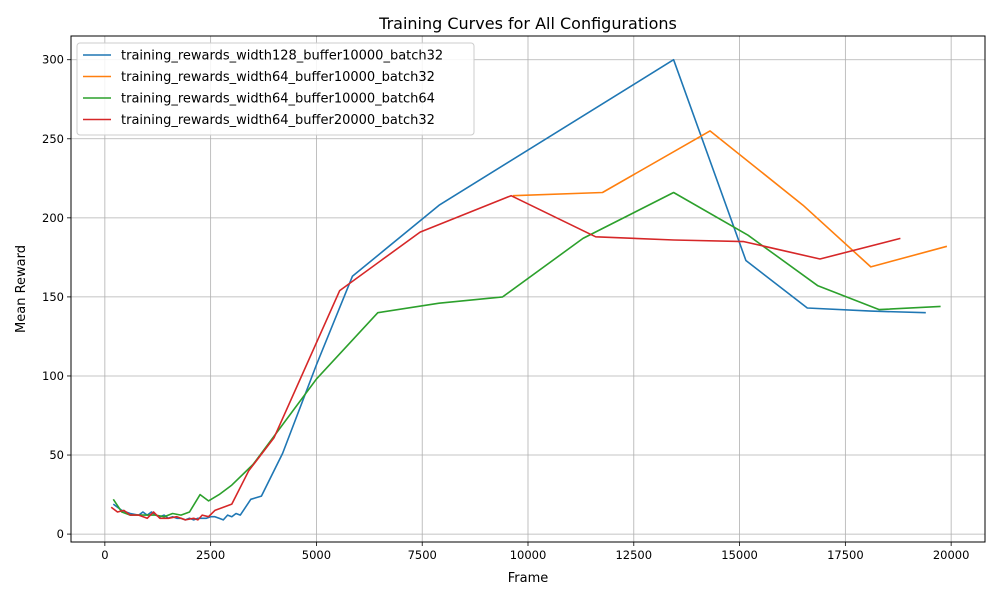 The height and width of the screenshot is (604, 1000). I want to click on legend-box, so click(275, 89).